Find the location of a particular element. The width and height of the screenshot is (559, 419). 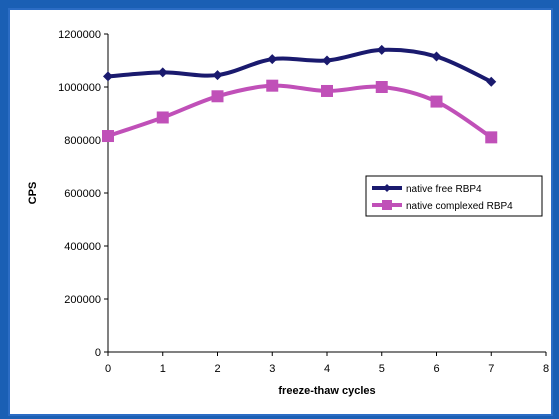

y-tick-label: 600000 is located at coordinates (82, 194).